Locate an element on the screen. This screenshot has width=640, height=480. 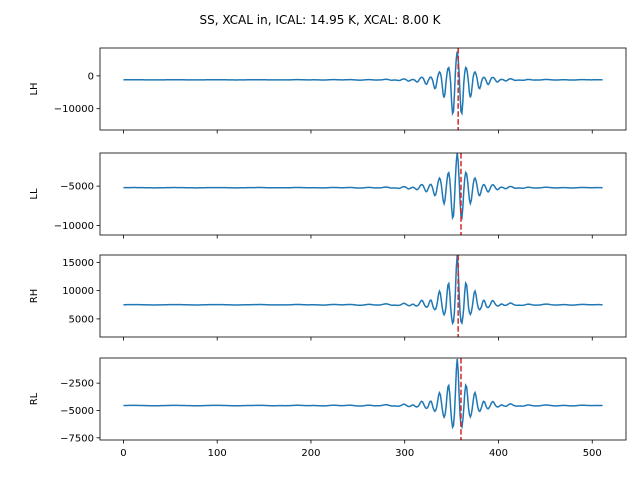
y-tick-label: −7500 is located at coordinates (77, 438).